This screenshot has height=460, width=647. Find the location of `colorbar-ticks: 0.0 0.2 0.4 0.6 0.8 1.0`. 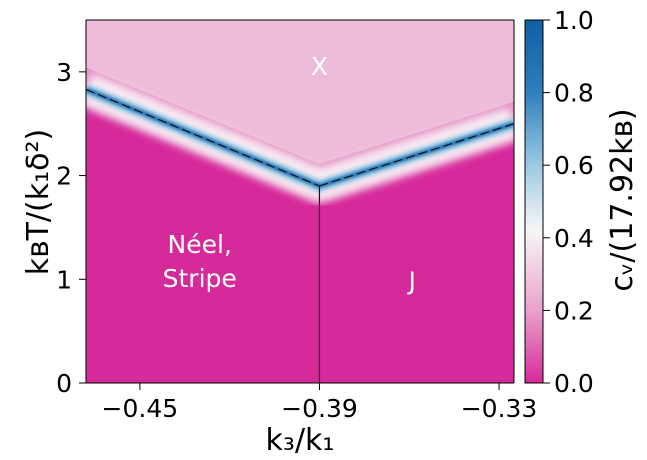

colorbar-ticks: 0.0 0.2 0.4 0.6 0.8 1.0 is located at coordinates (568, 202).